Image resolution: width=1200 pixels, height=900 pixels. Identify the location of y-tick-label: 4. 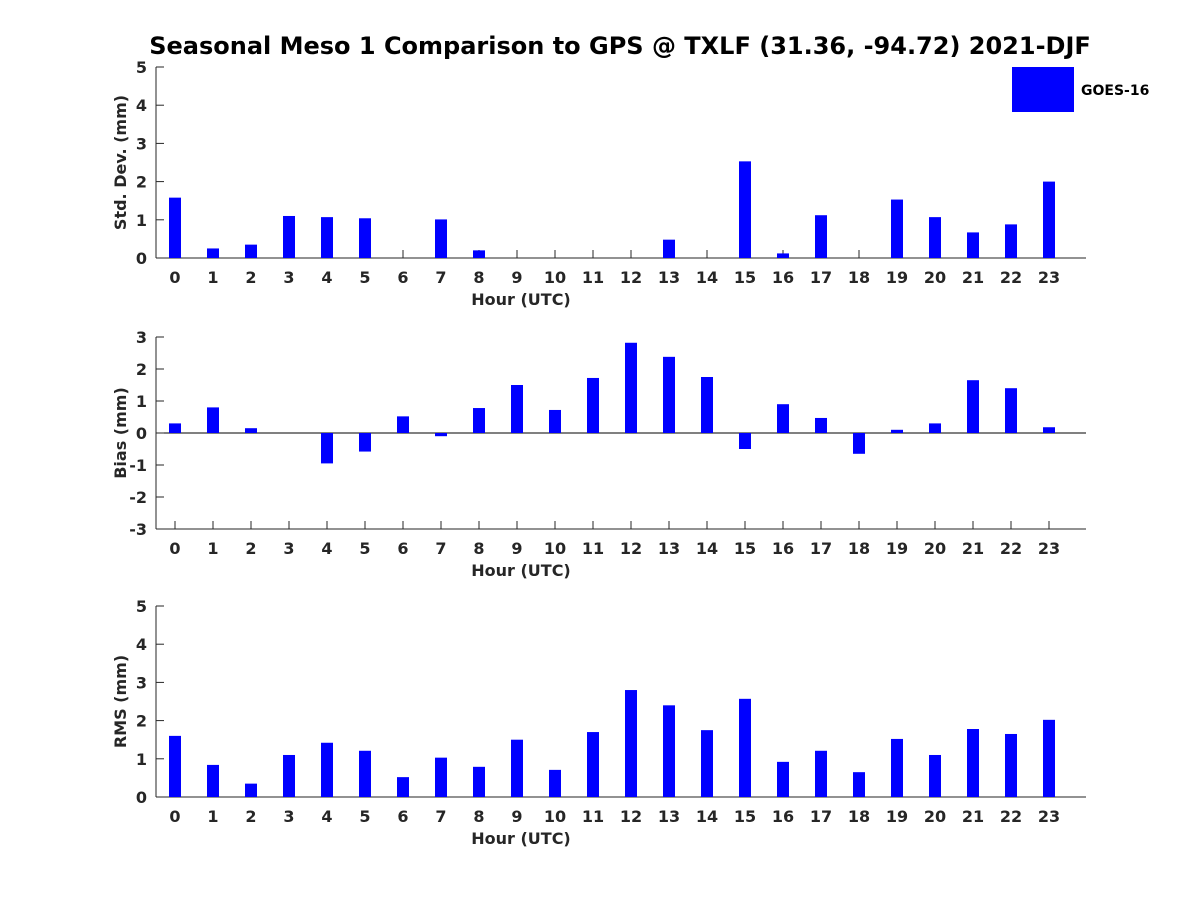
(141, 105).